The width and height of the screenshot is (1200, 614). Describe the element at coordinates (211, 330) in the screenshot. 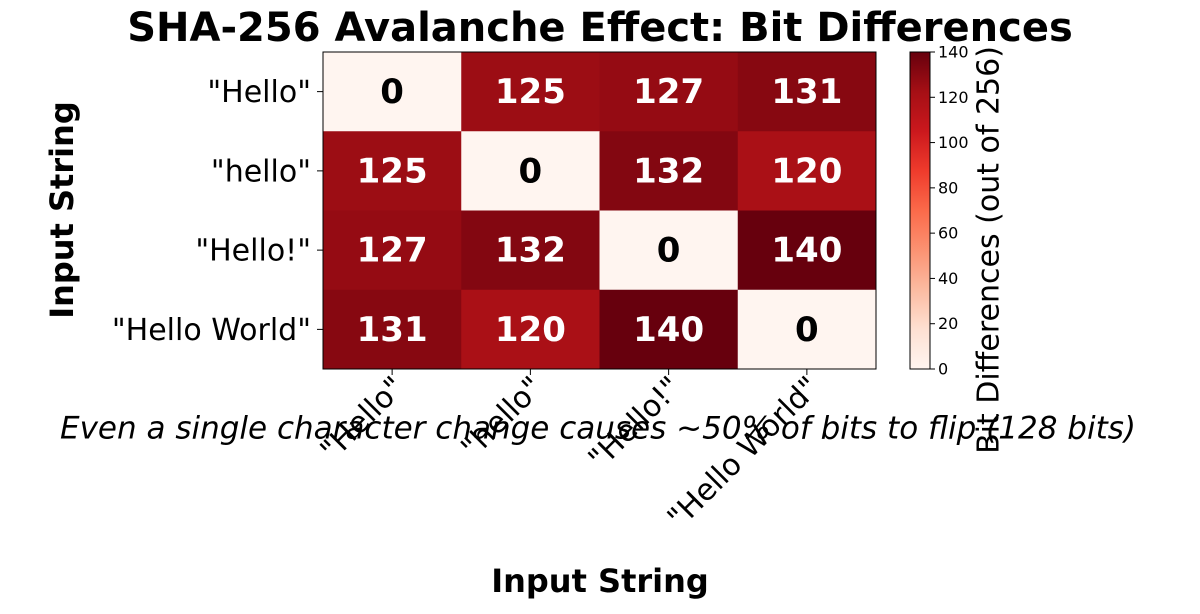

I see `y-tick-label: "Hello World"` at that location.